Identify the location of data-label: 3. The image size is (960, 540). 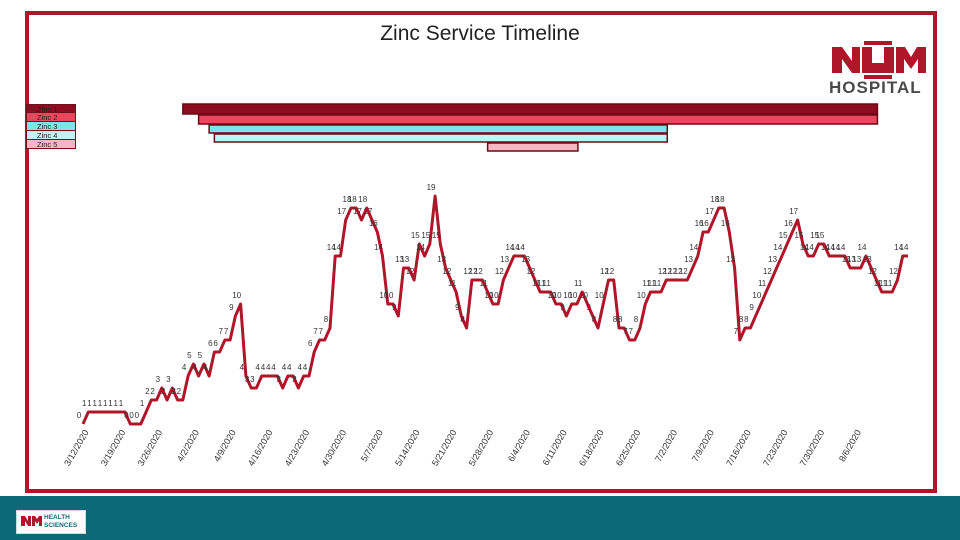
(294, 379).